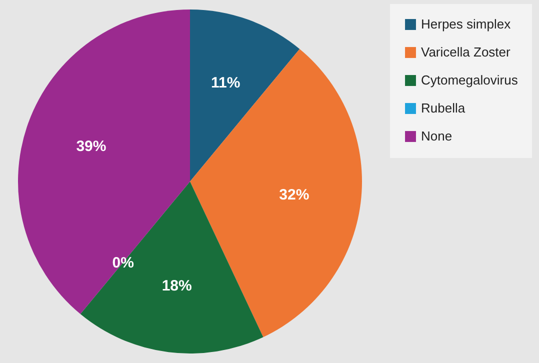 This screenshot has width=539, height=363. Describe the element at coordinates (443, 108) in the screenshot. I see `legend-label: Rubella` at that location.